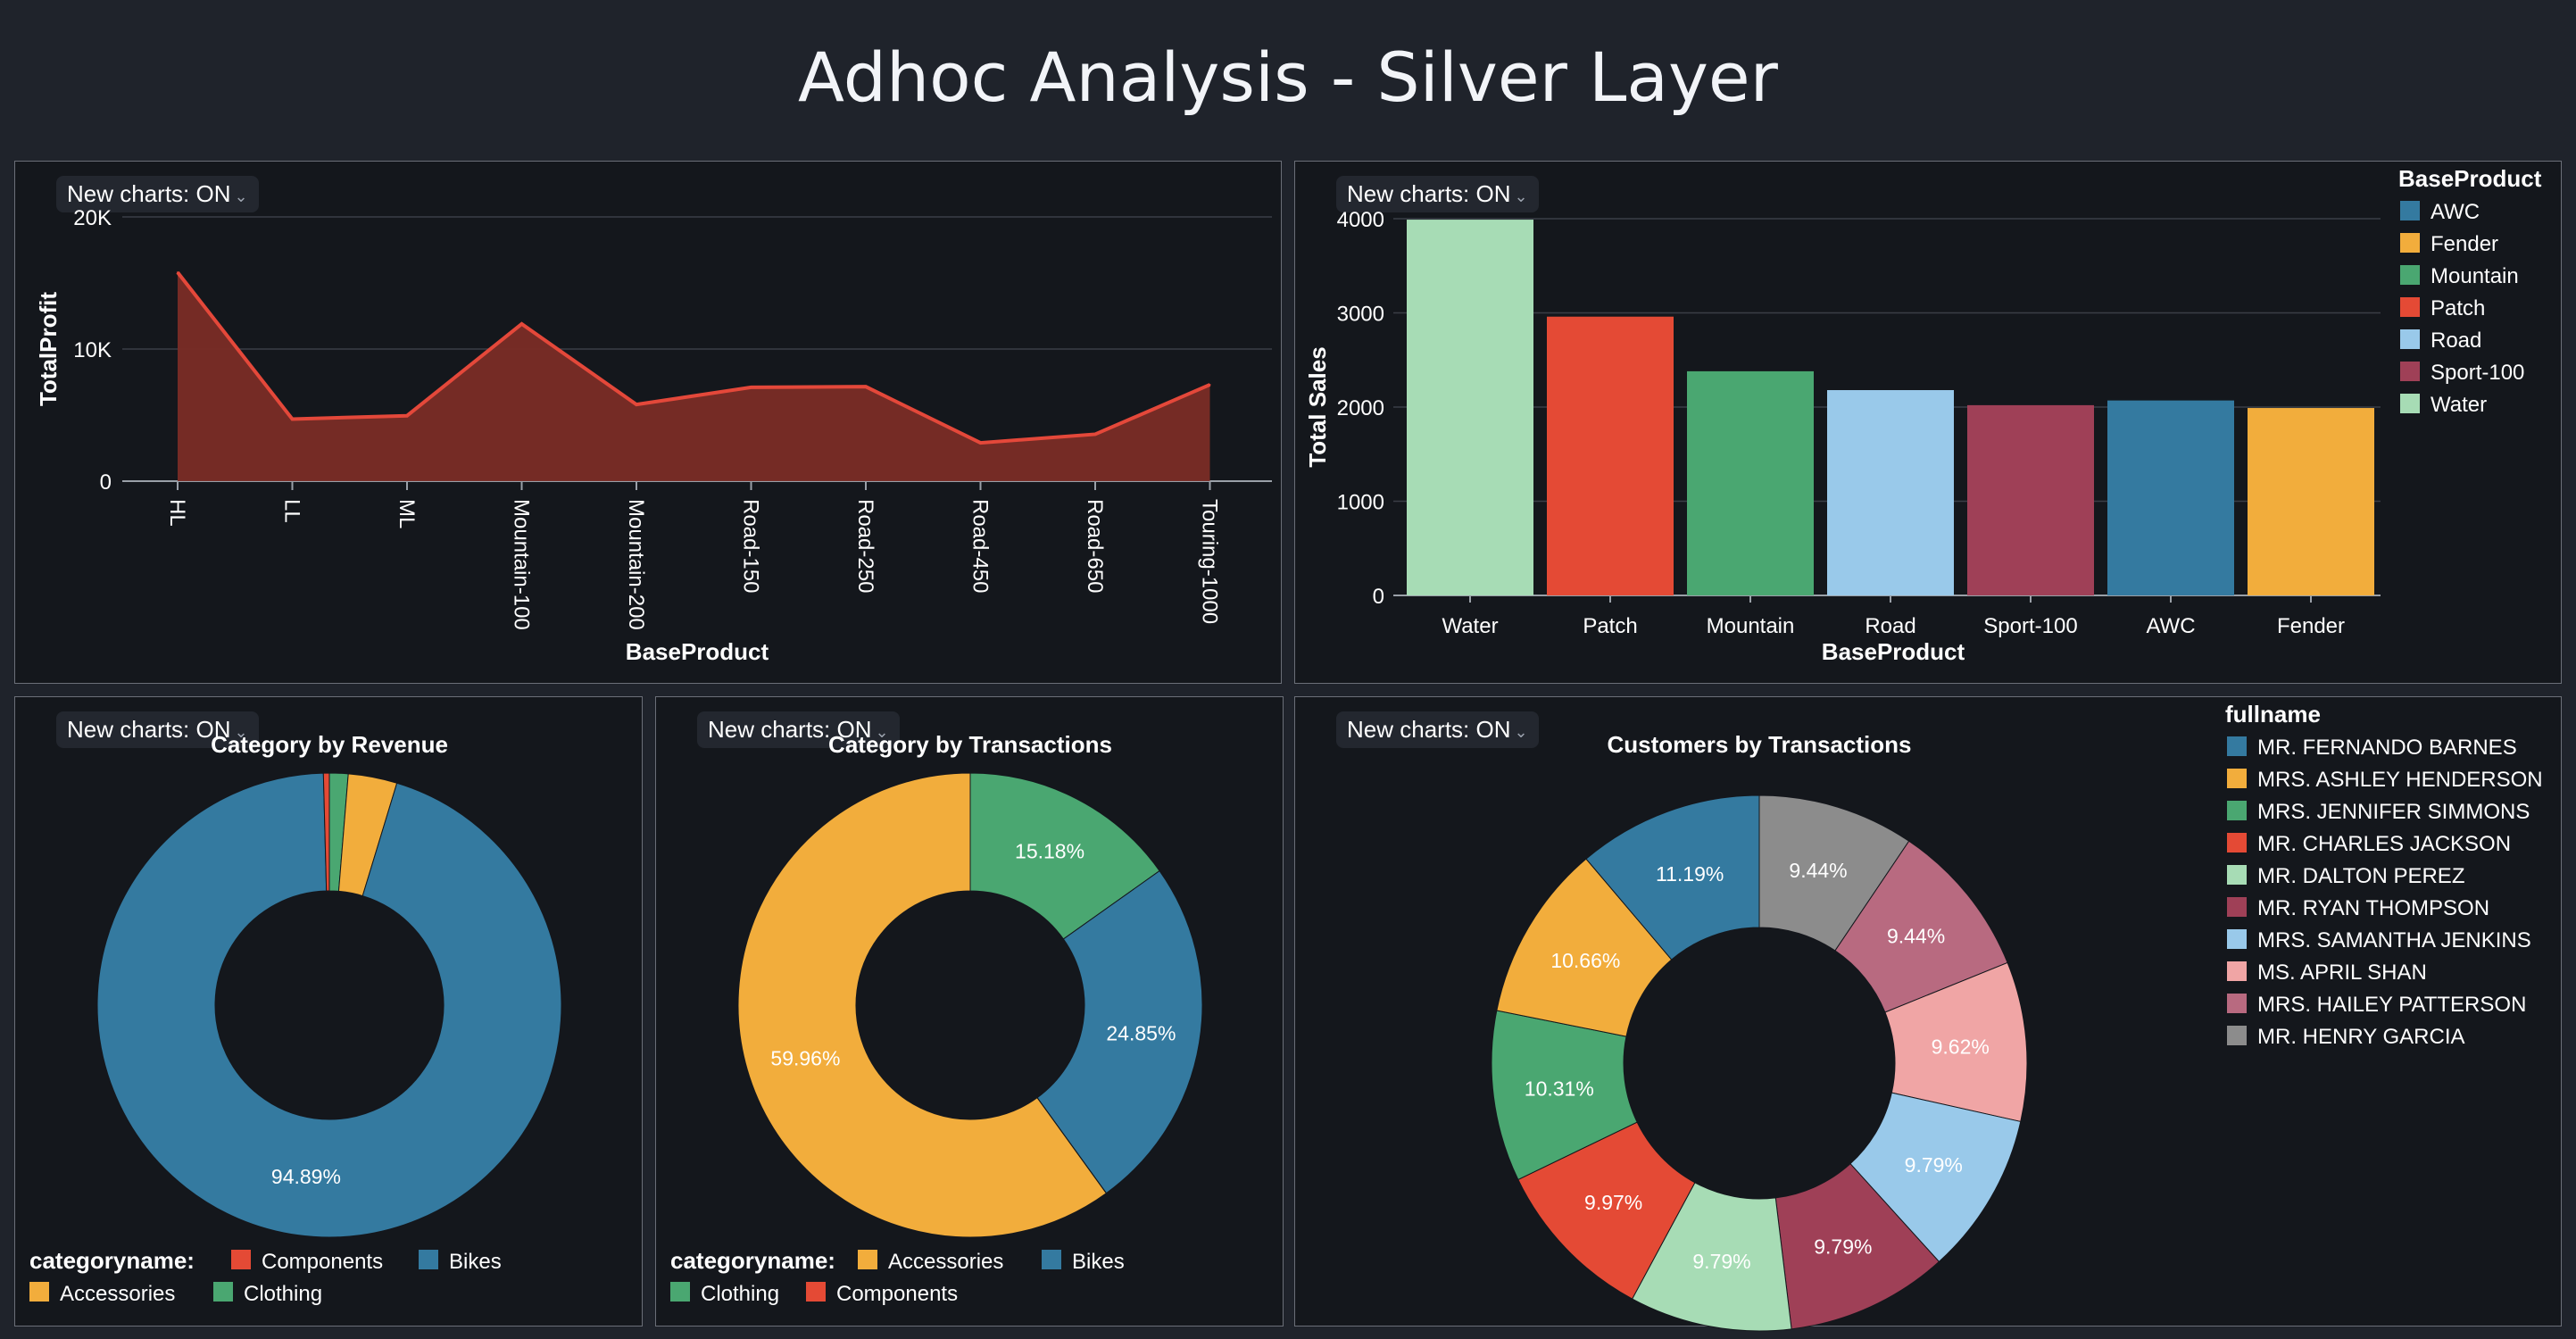 This screenshot has height=1339, width=2576. I want to click on y-axis-label: TotalProfit, so click(49, 349).